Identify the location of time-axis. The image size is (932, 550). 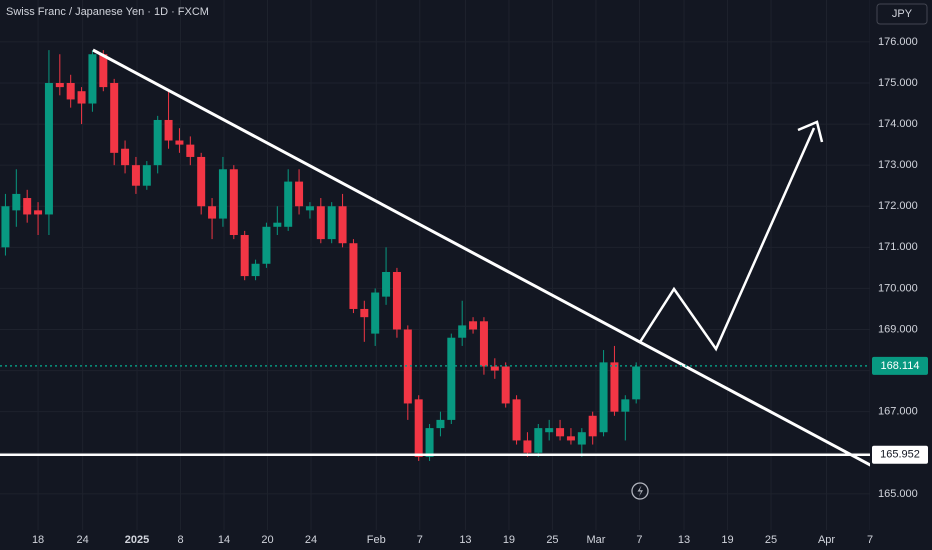
(466, 540).